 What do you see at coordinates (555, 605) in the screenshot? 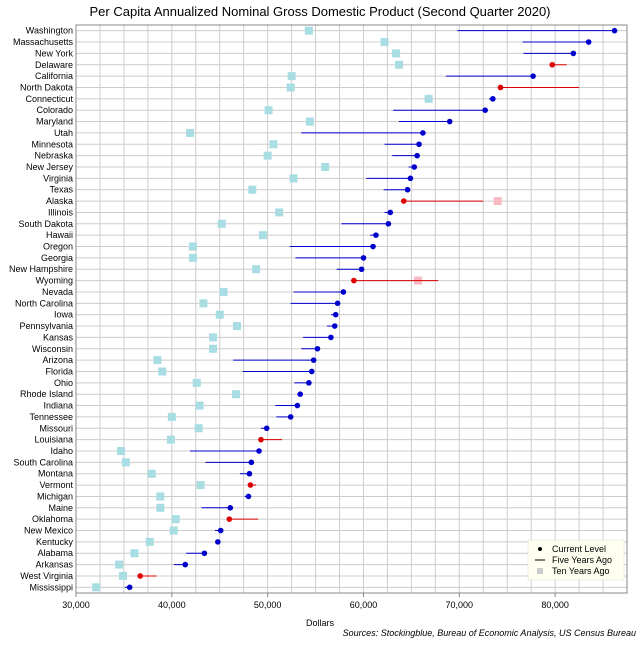
I see `x-tick-label: 80,000` at bounding box center [555, 605].